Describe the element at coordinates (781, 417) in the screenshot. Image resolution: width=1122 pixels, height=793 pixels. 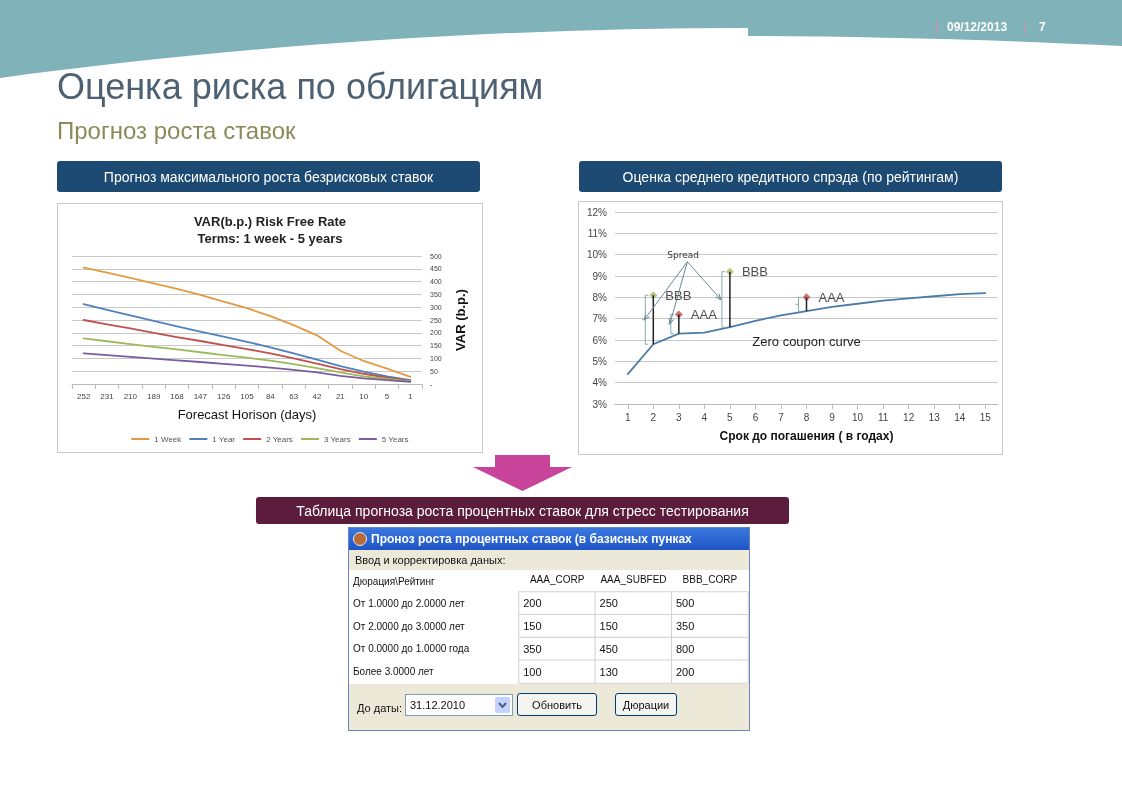
I see `x-tick-label: 7` at that location.